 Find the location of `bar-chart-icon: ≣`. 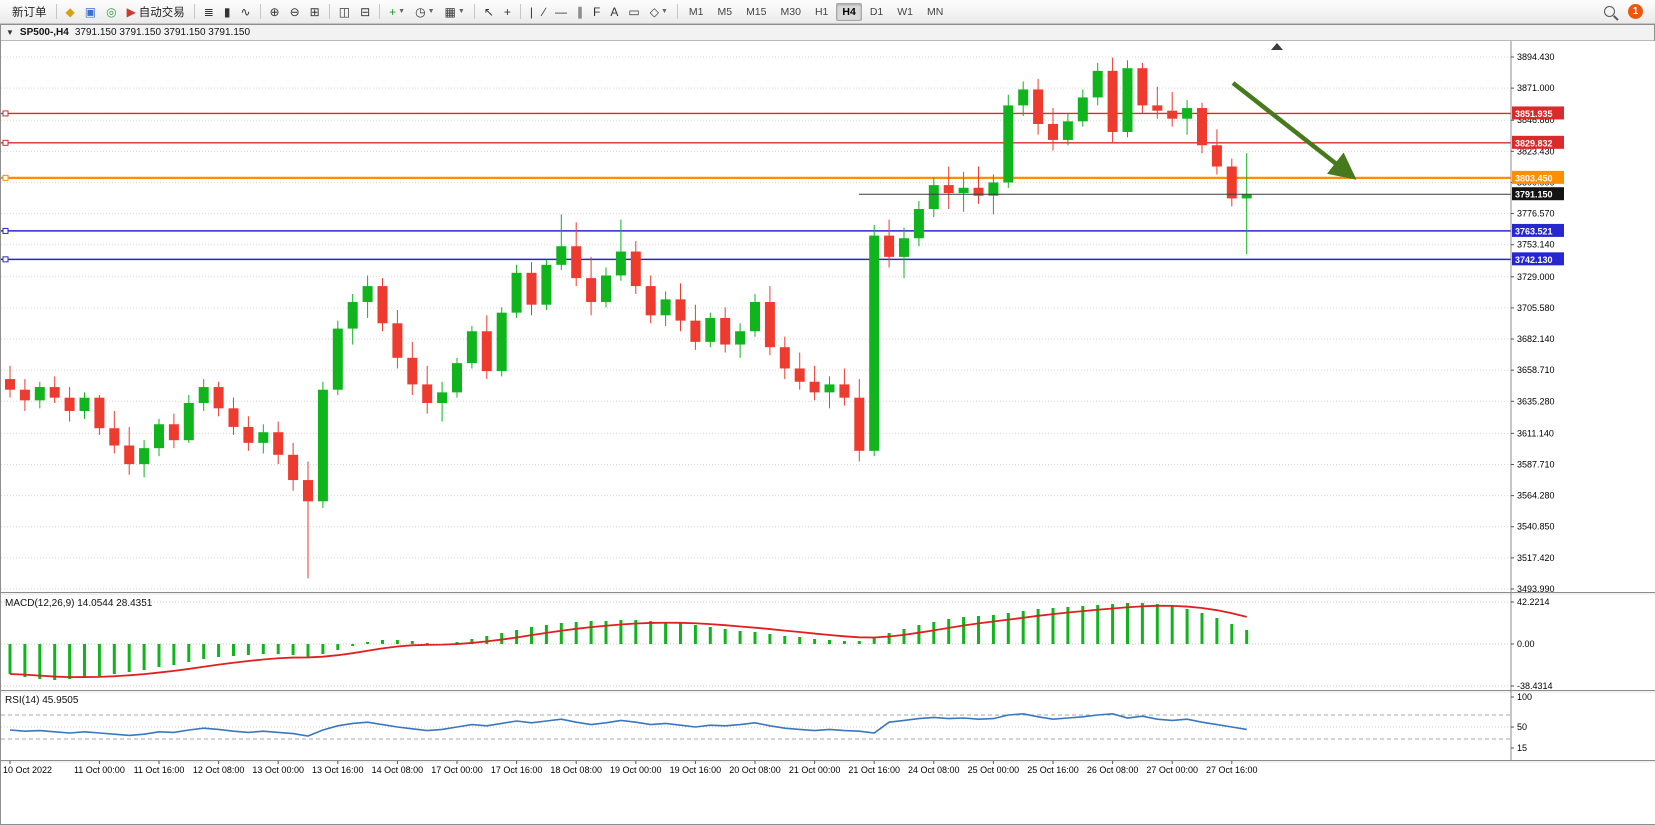

bar-chart-icon: ≣ is located at coordinates (209, 11).